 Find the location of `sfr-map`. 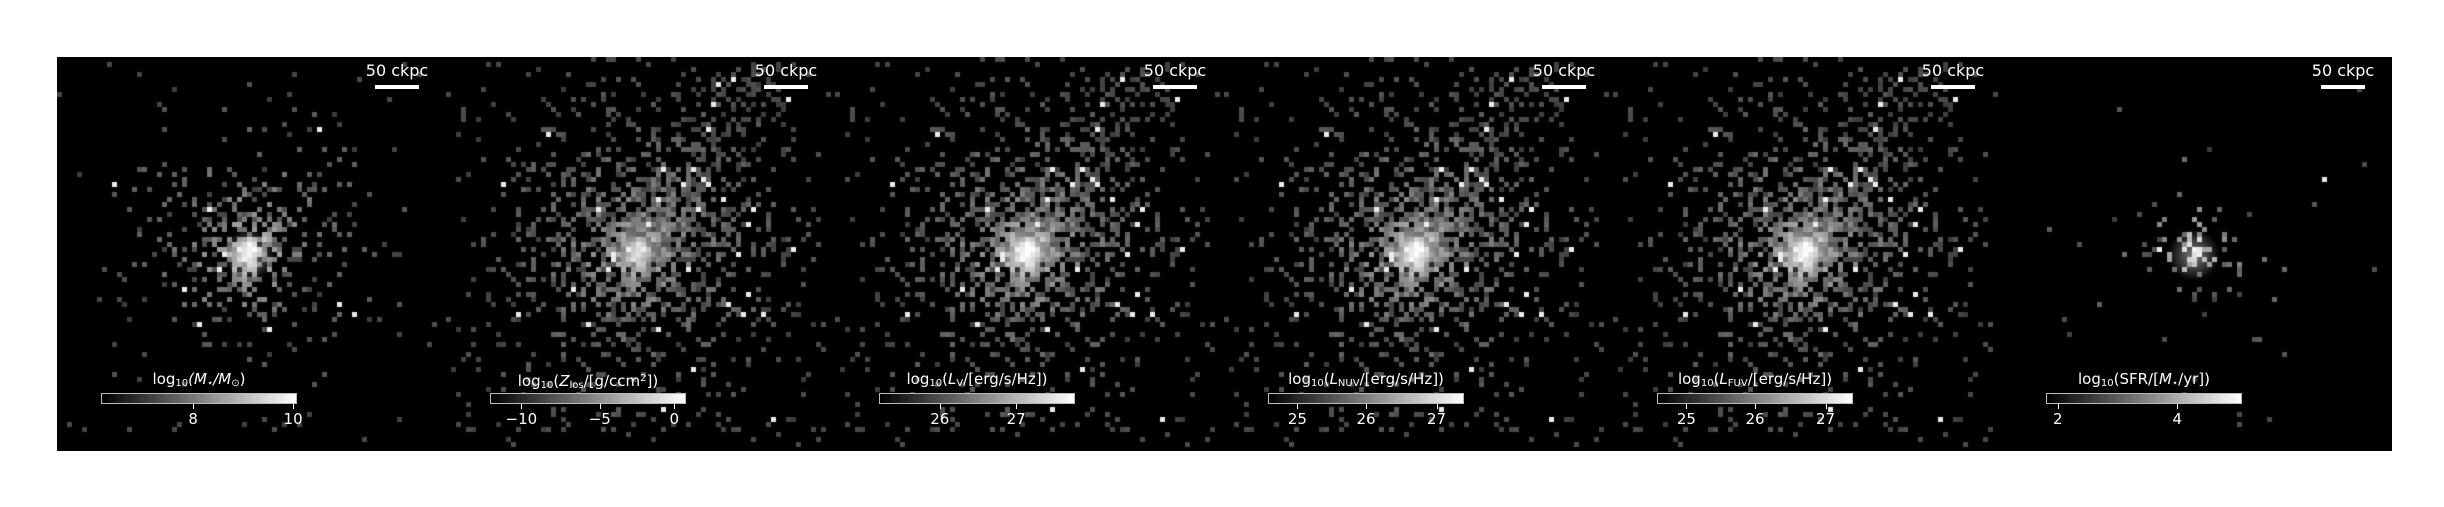

sfr-map is located at coordinates (2197, 254).